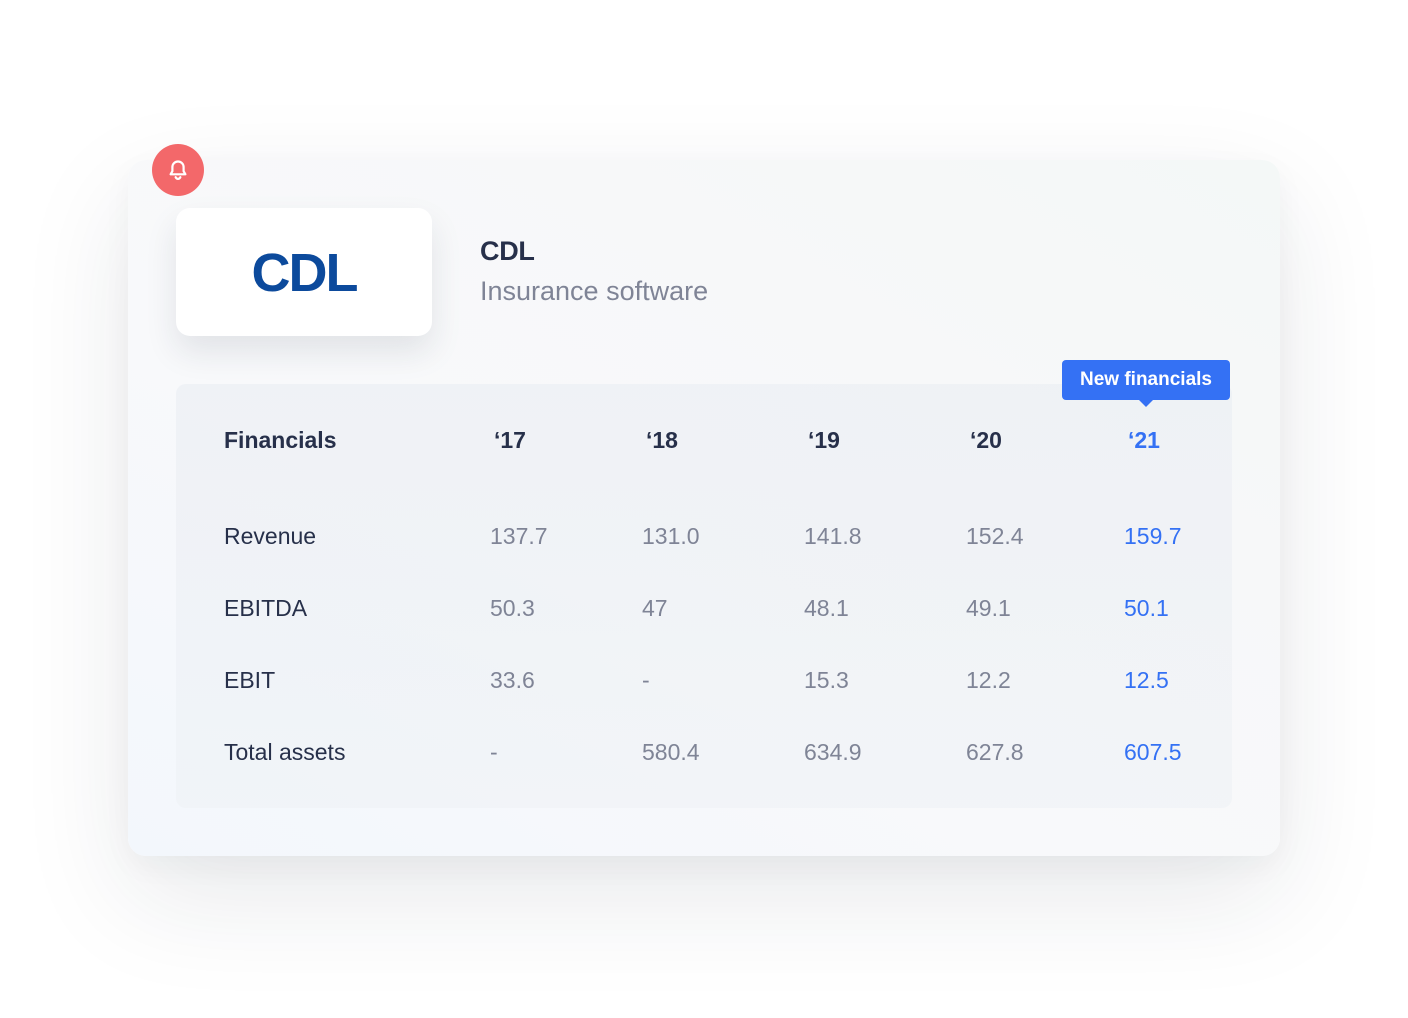 The width and height of the screenshot is (1408, 1018). I want to click on table-cell-highlighted: 159.7, so click(1153, 536).